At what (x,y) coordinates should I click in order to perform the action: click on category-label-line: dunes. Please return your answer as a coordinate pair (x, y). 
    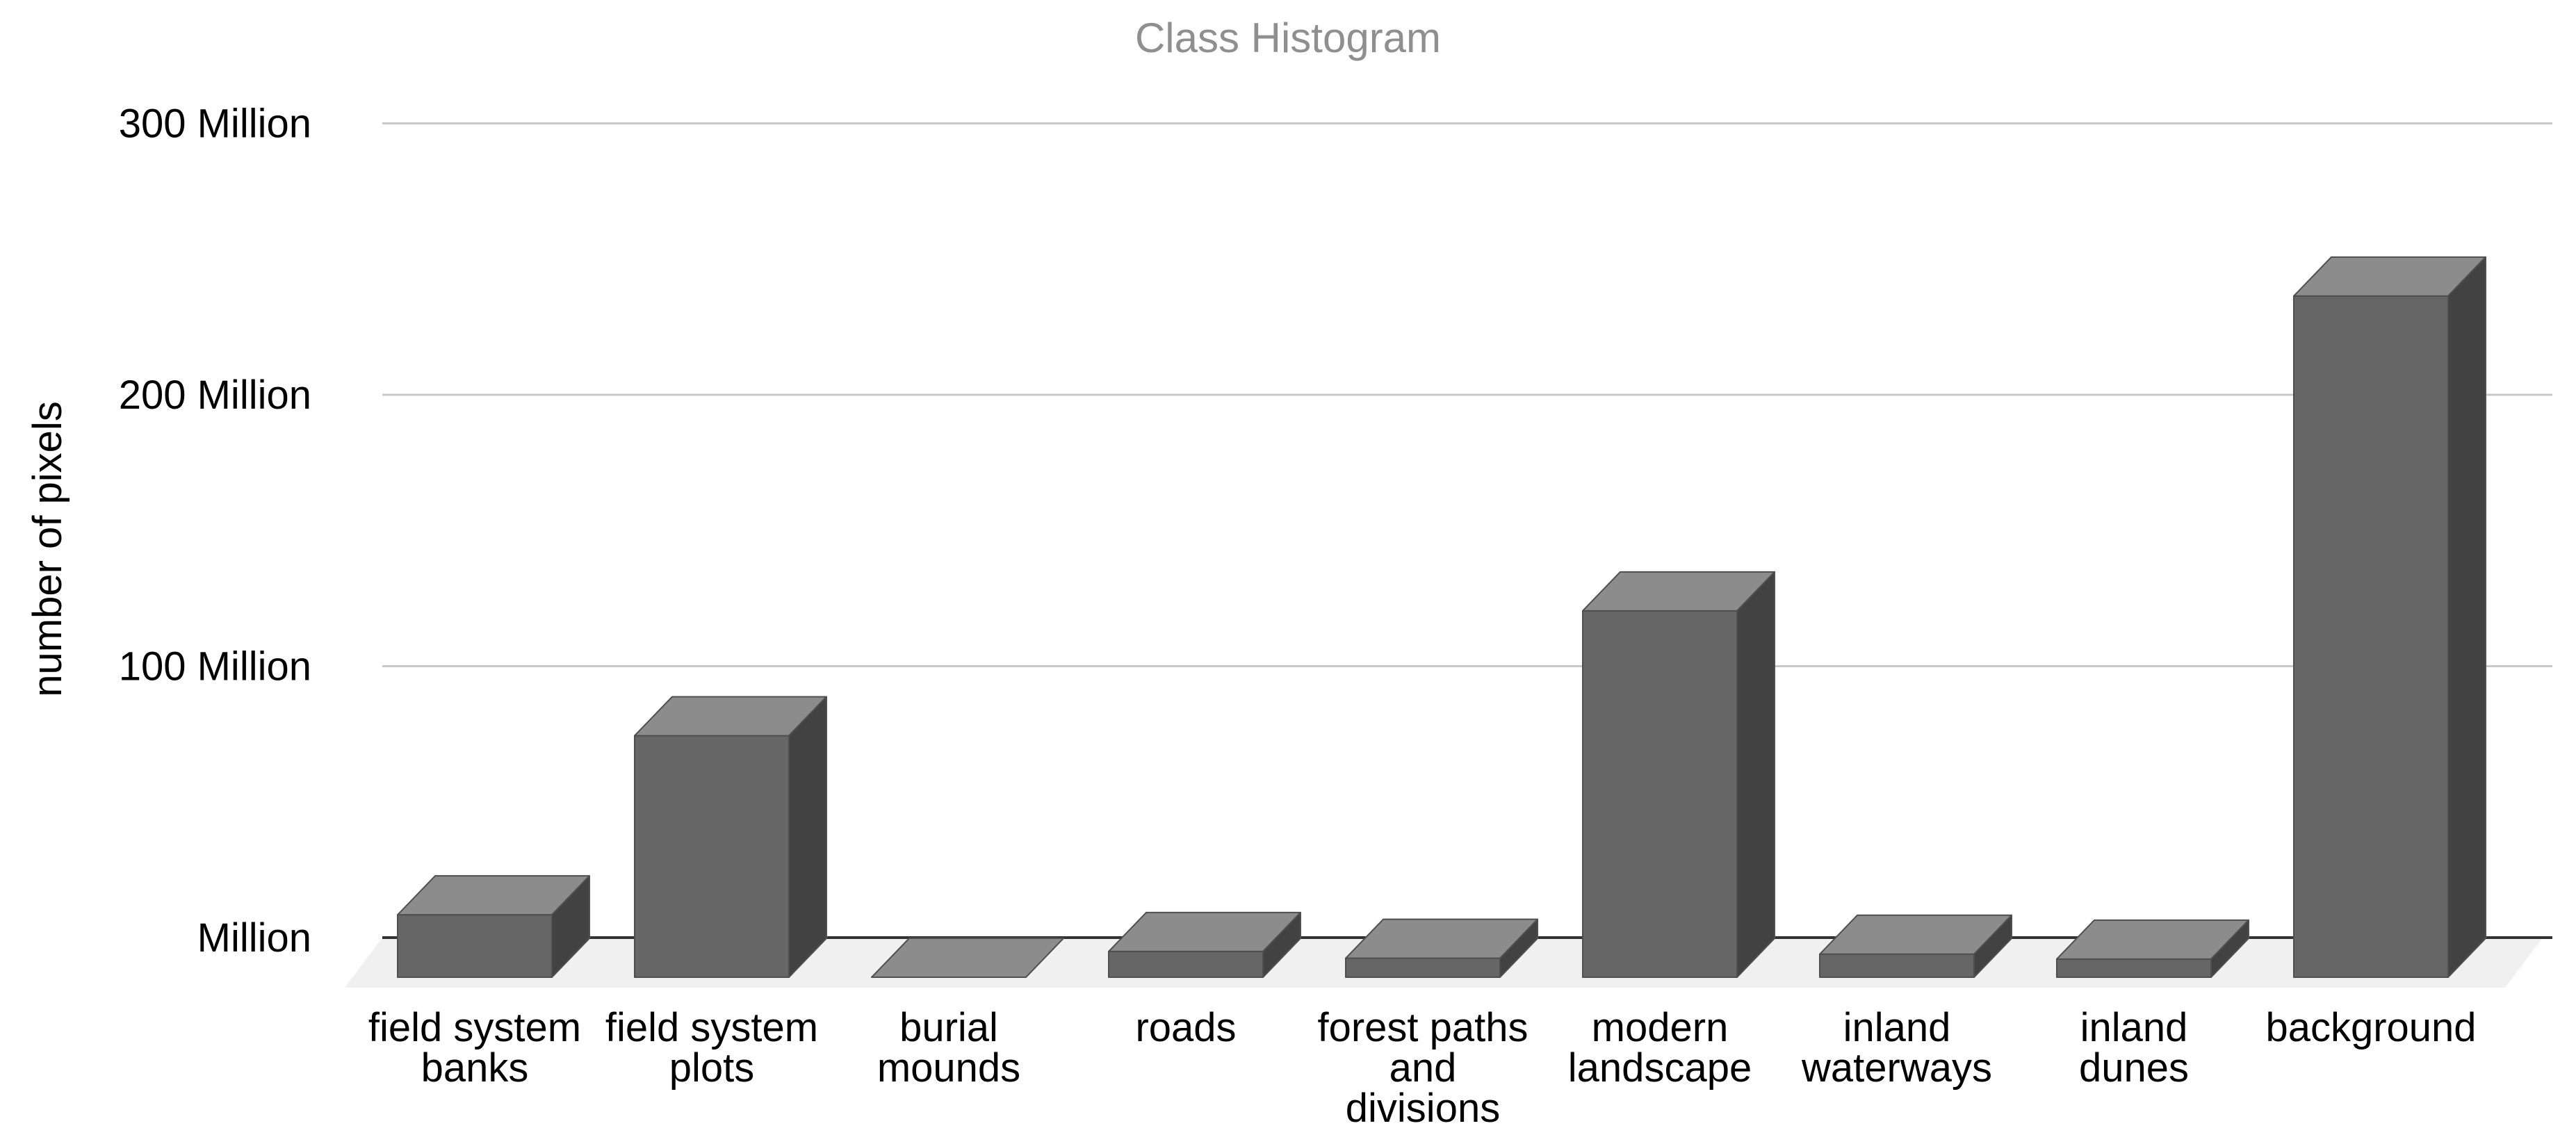
    Looking at the image, I should click on (2134, 1068).